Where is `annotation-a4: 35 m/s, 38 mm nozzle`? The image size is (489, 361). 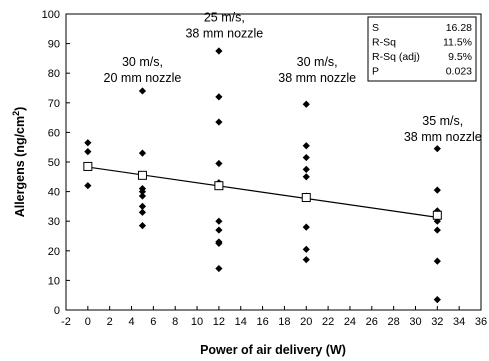
annotation-a4: 35 m/s, 38 mm nozzle is located at coordinates (443, 129).